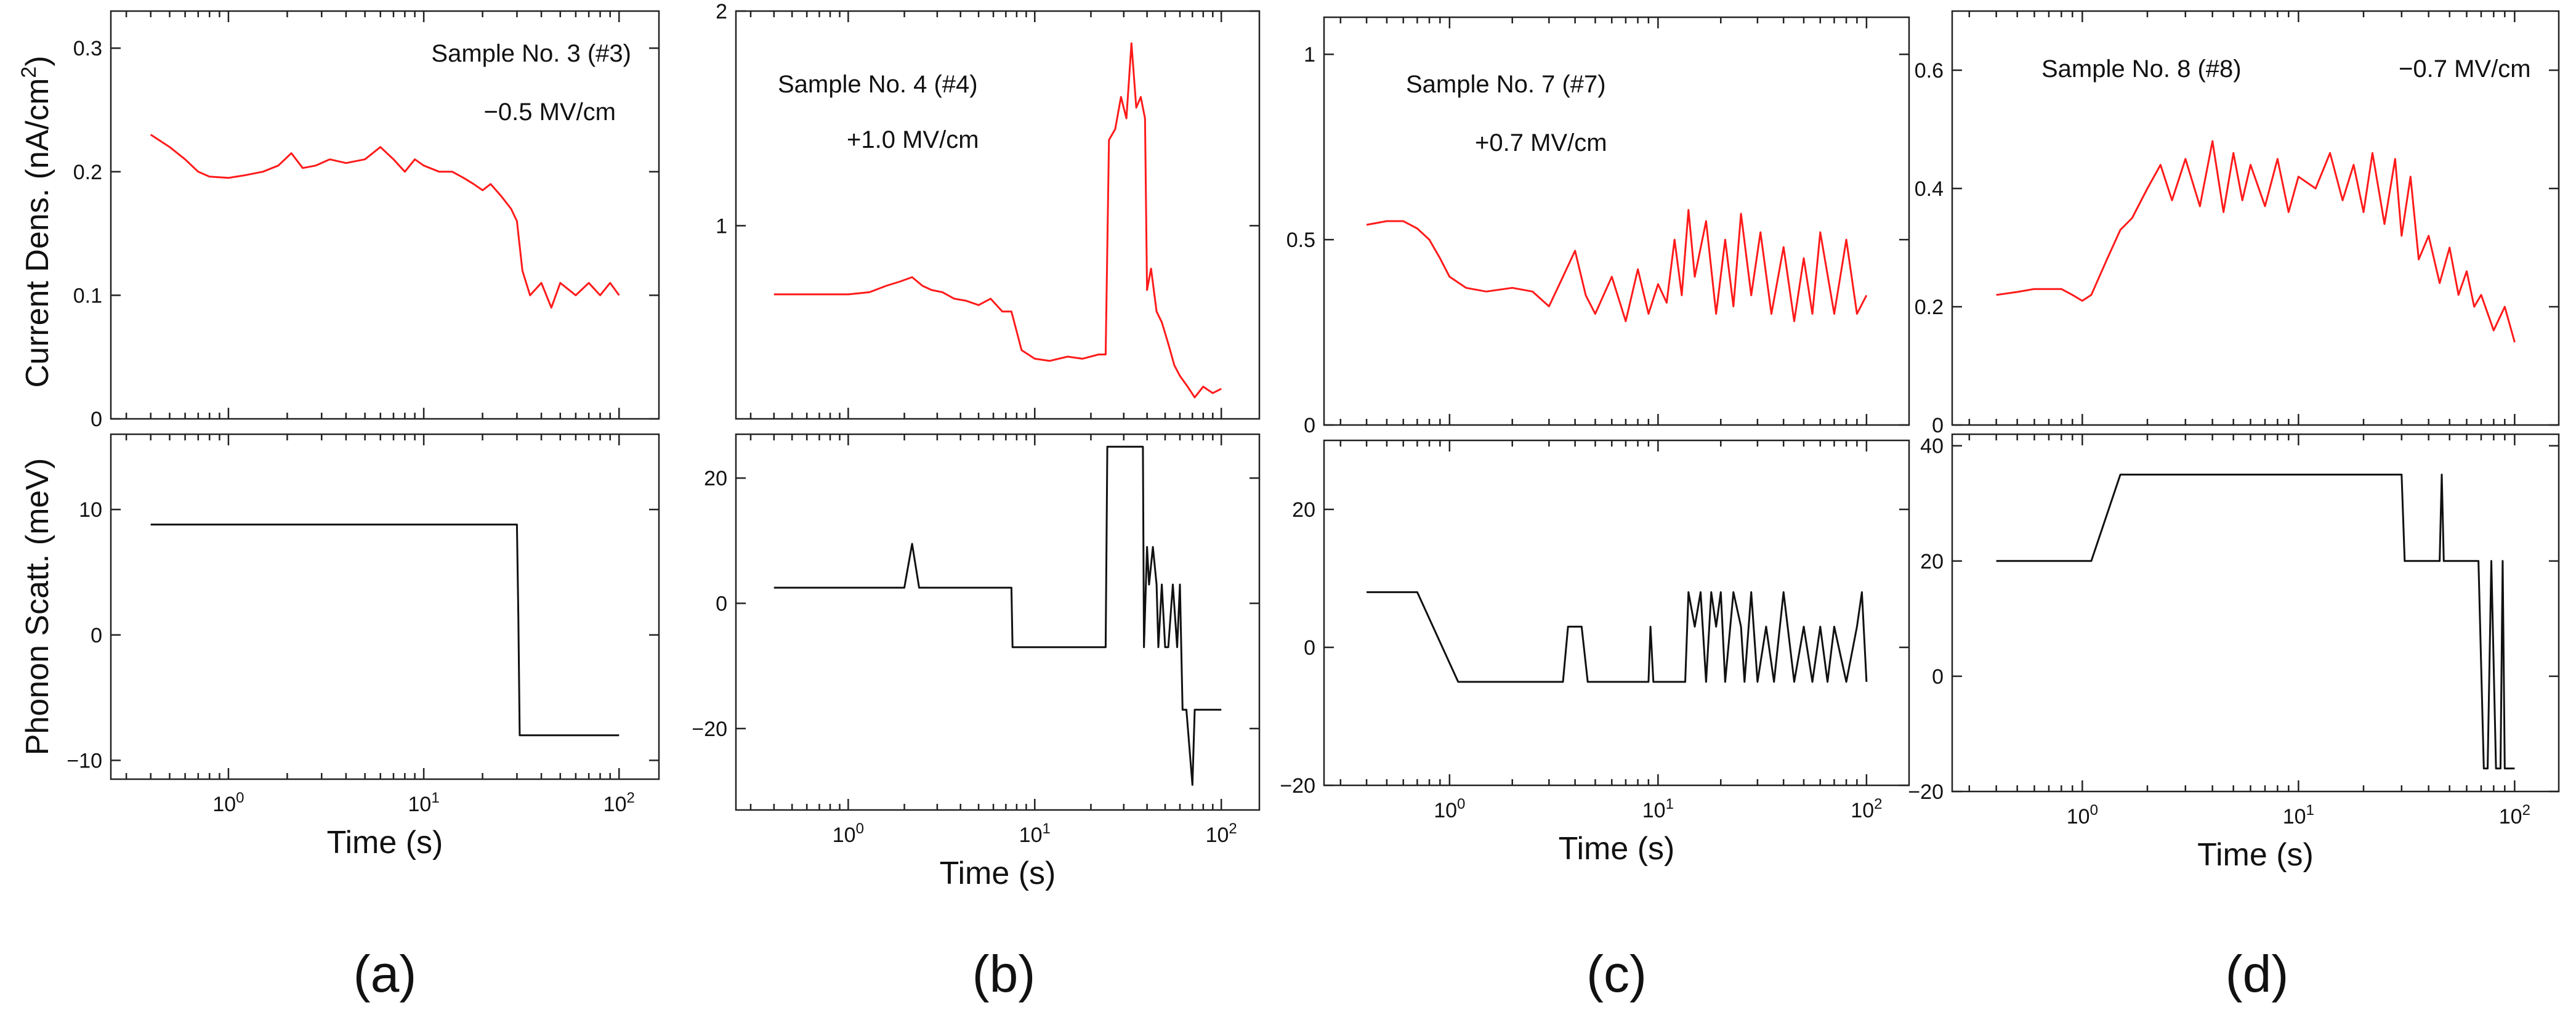 The height and width of the screenshot is (1012, 2576). Describe the element at coordinates (87, 295) in the screenshot. I see `y-tick-label: 0.1` at that location.